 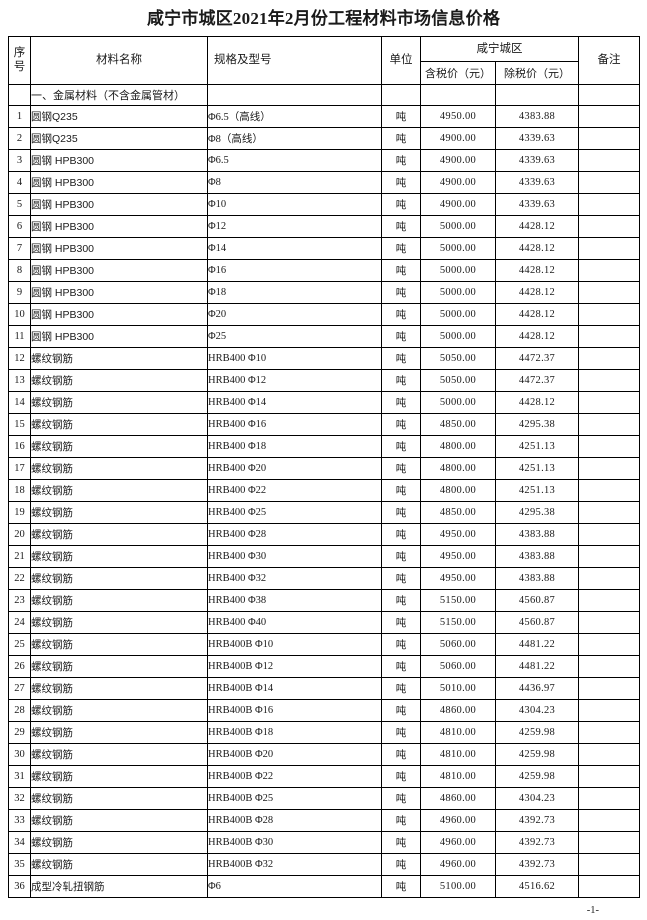 What do you see at coordinates (401, 95) in the screenshot?
I see `category-unit-cell` at bounding box center [401, 95].